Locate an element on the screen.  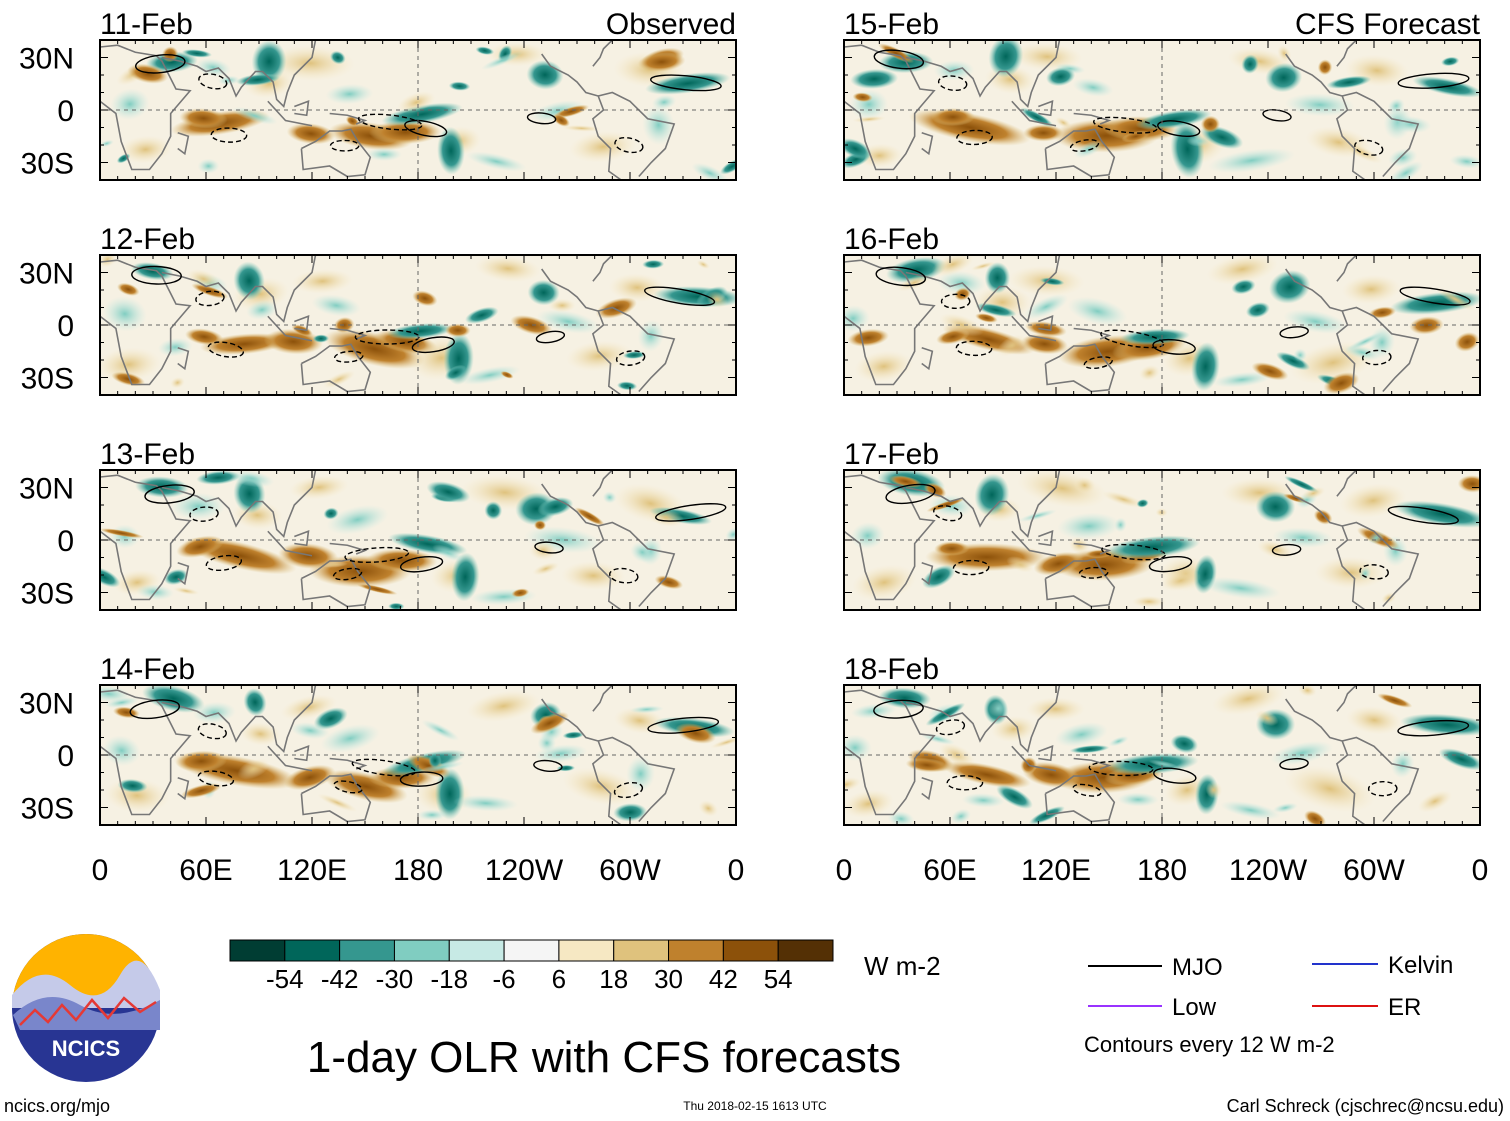
lat-tick-label: 30N is located at coordinates (46, 704).